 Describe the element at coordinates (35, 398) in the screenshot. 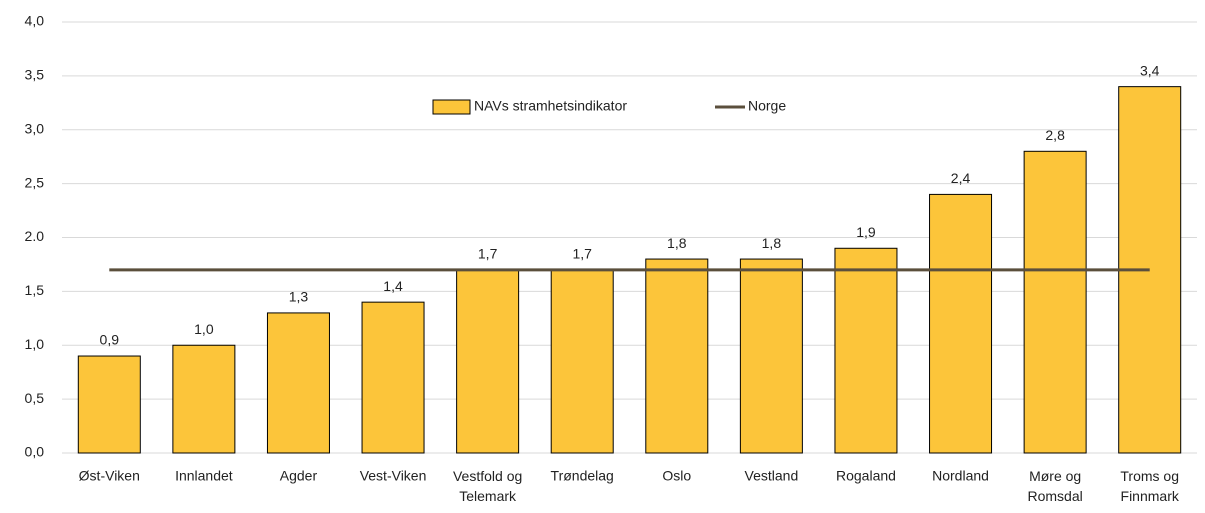

I see `y-tick-label: 0,5` at that location.